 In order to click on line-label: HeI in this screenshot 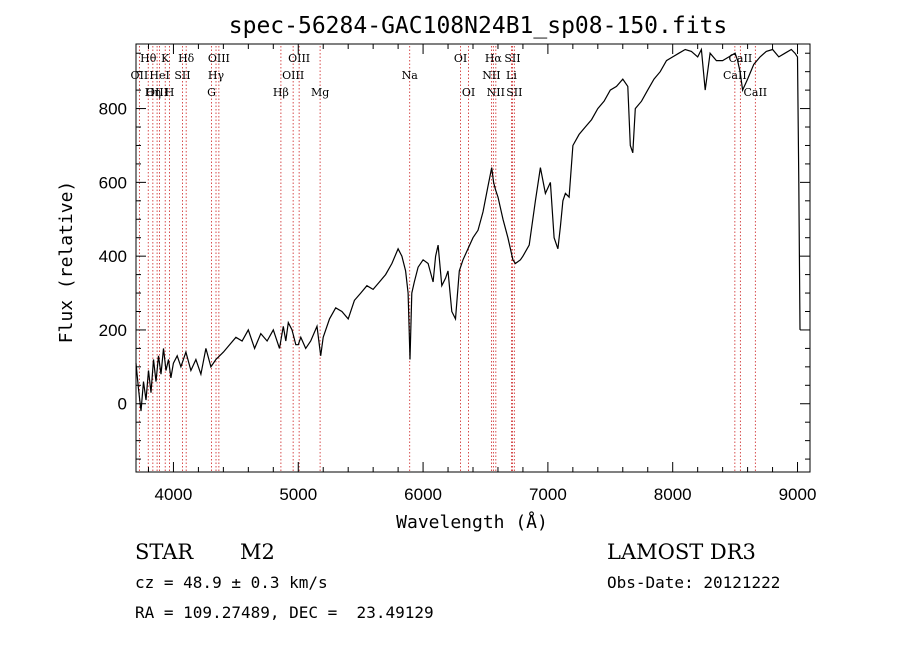, I will do `click(159, 75)`.